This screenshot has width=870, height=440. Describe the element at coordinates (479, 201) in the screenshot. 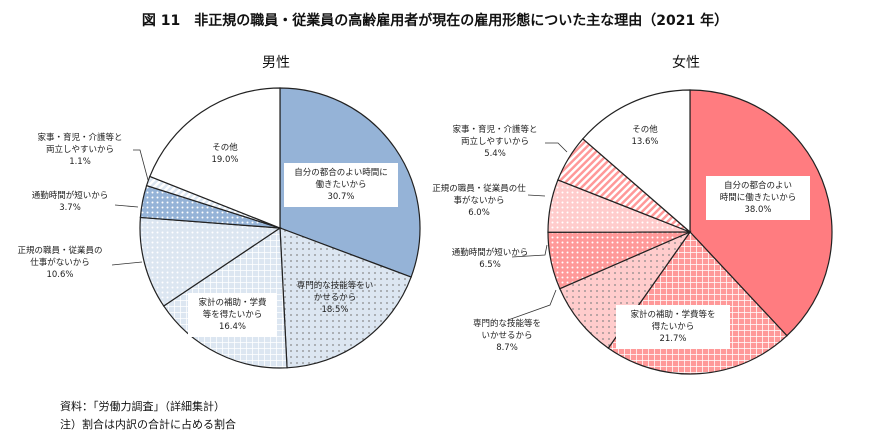

I see `female-label-4: 正規の職員・従業員の仕 事がないから 6.0%` at that location.